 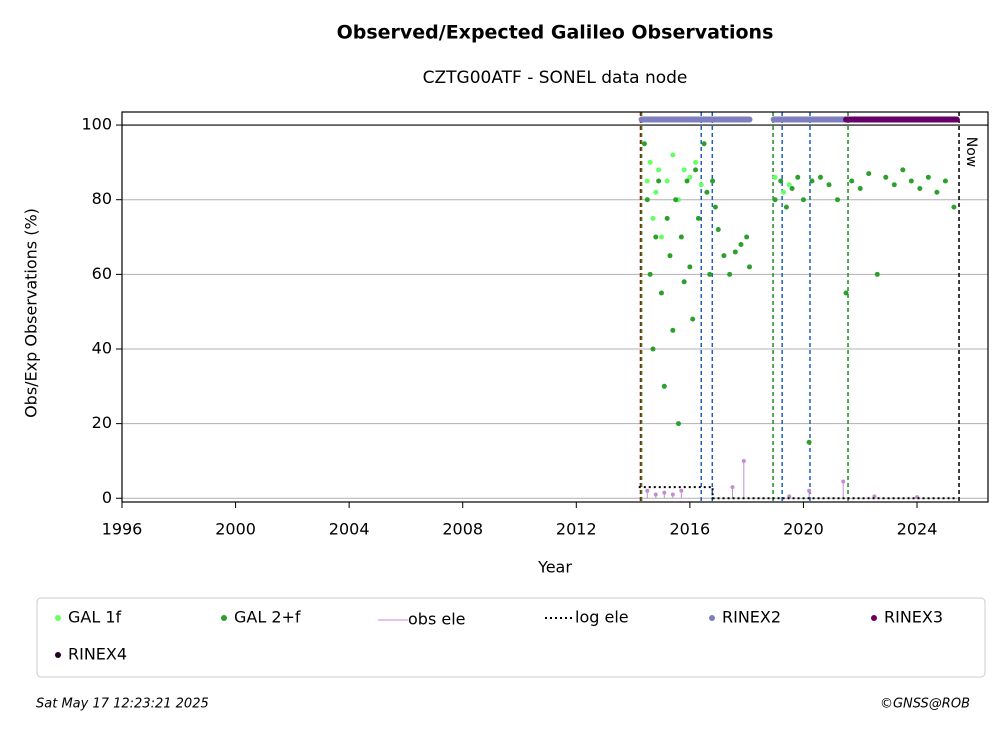 I want to click on y-tick-label: 80, so click(x=102, y=198).